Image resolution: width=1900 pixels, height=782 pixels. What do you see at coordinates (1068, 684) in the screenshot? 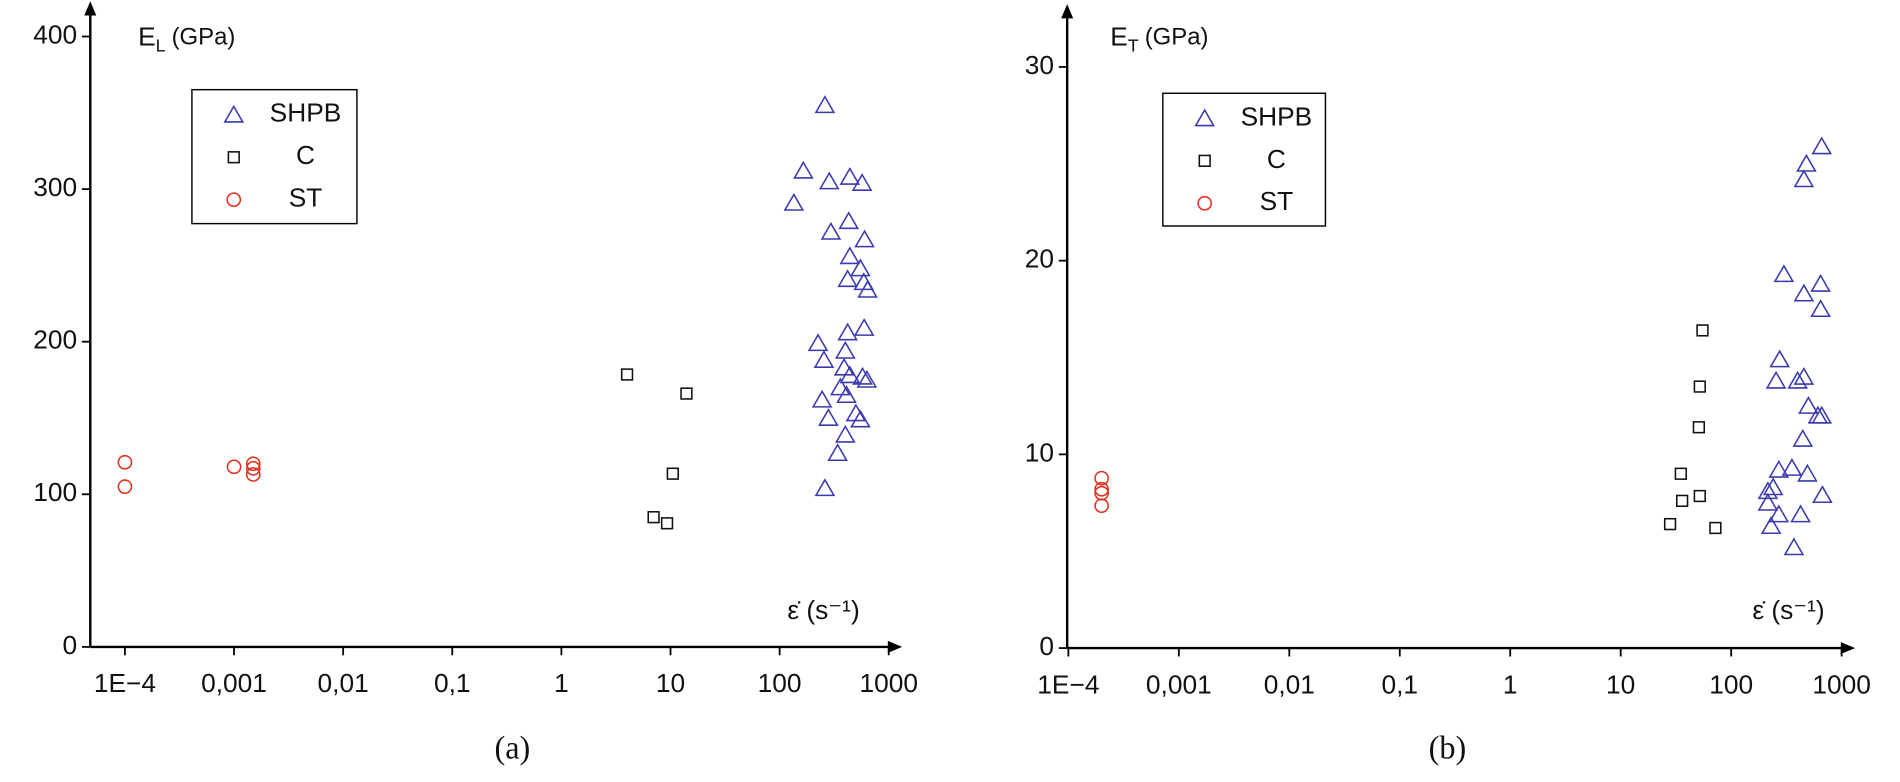
I see `x-tick-label: 1E−4` at bounding box center [1068, 684].